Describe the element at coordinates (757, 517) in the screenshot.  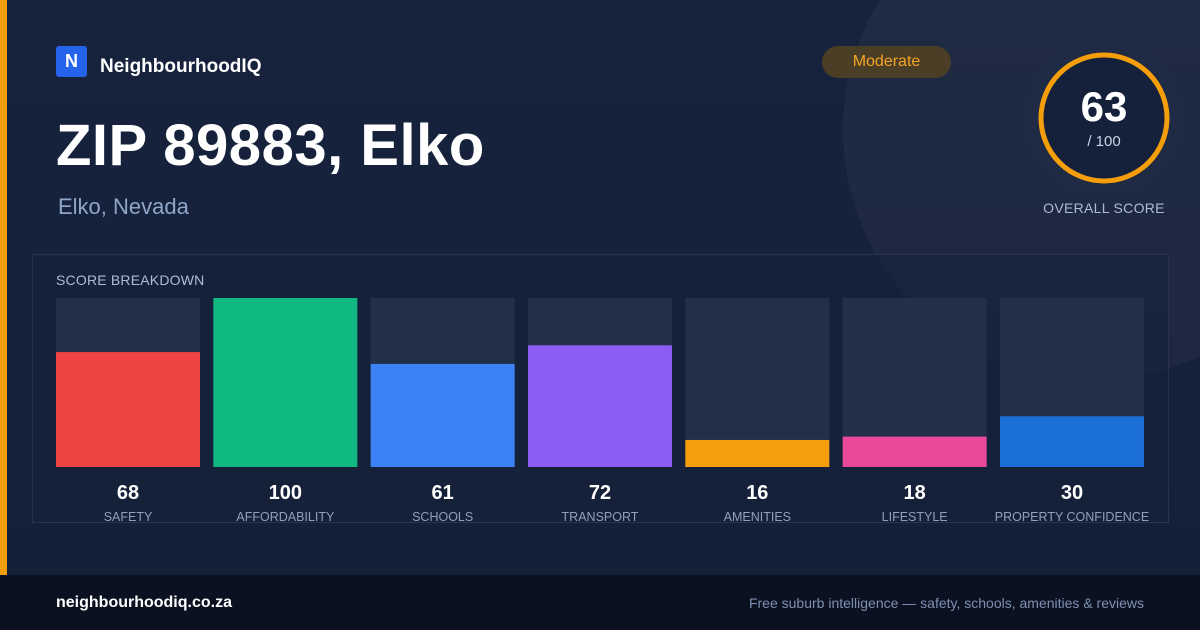
I see `bar-category-label: AMENITIES` at that location.